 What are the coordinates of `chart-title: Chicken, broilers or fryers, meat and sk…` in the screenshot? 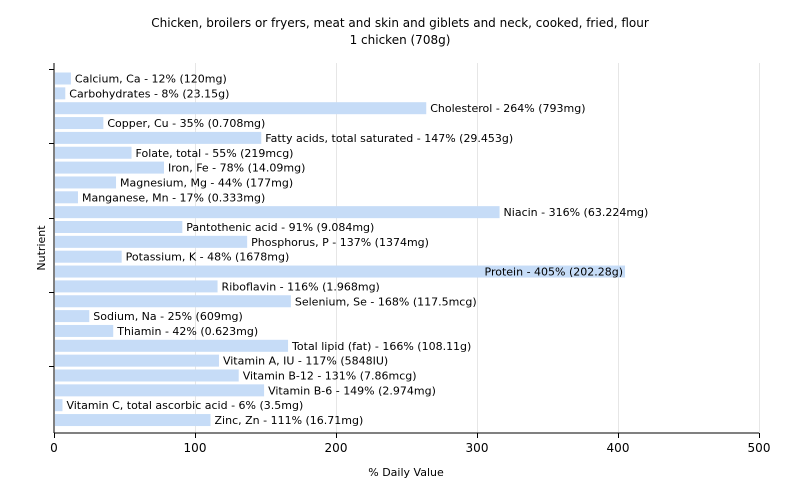 It's located at (400, 23).